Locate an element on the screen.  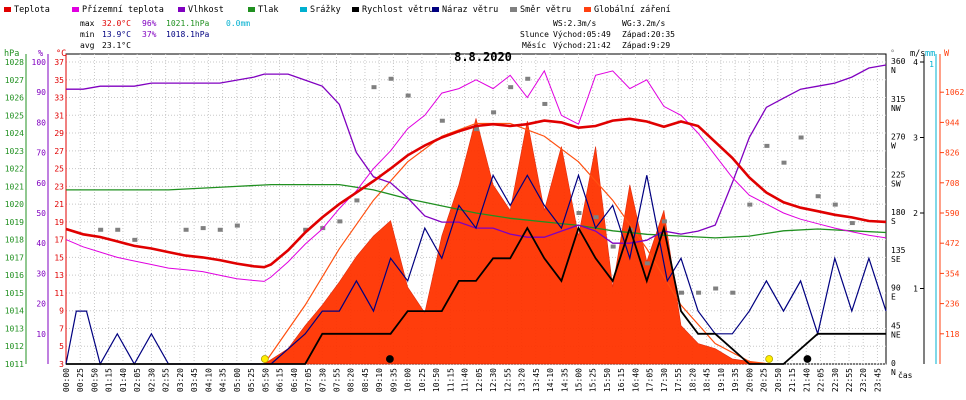
radiation-tick-label: 118 is located at coordinates (952, 334).